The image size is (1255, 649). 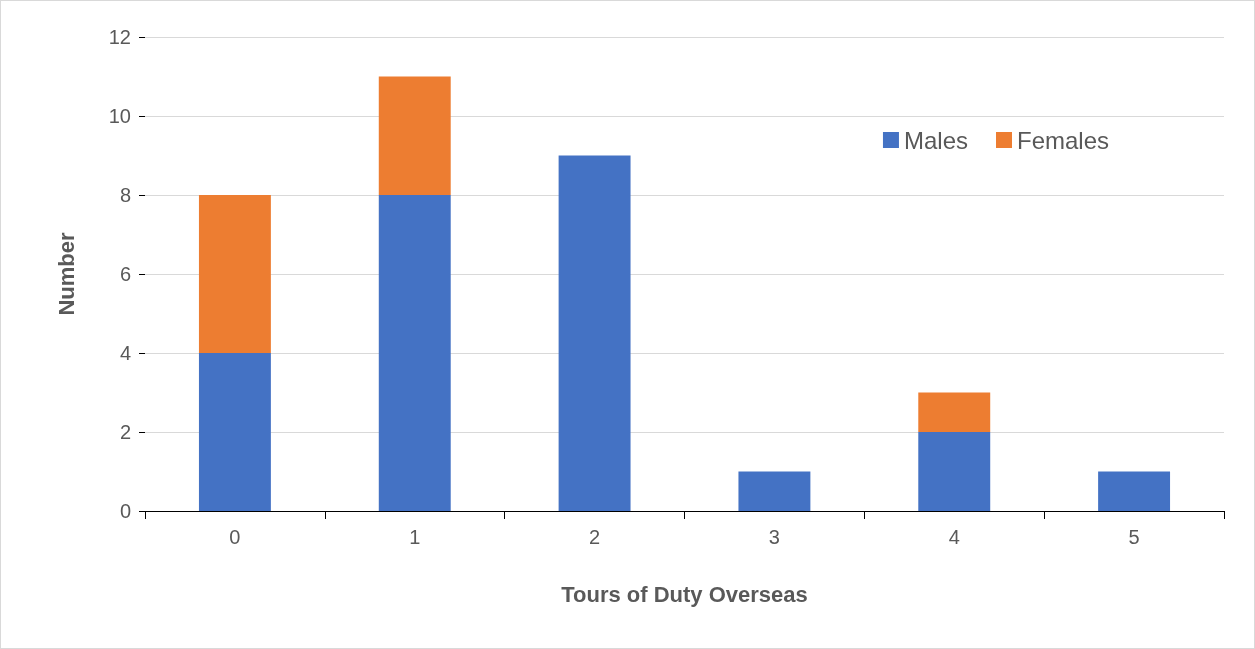 I want to click on x-tick-label: 5, so click(x=1134, y=537).